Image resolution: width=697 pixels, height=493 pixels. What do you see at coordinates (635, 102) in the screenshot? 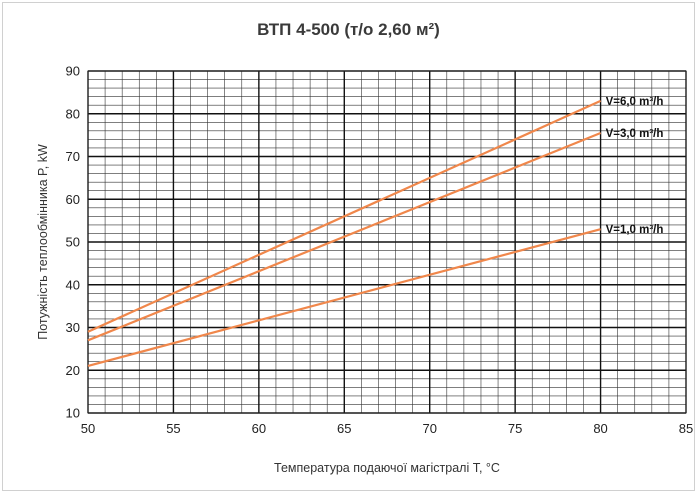
I see `series-label: V=6,0 m³/h` at bounding box center [635, 102].